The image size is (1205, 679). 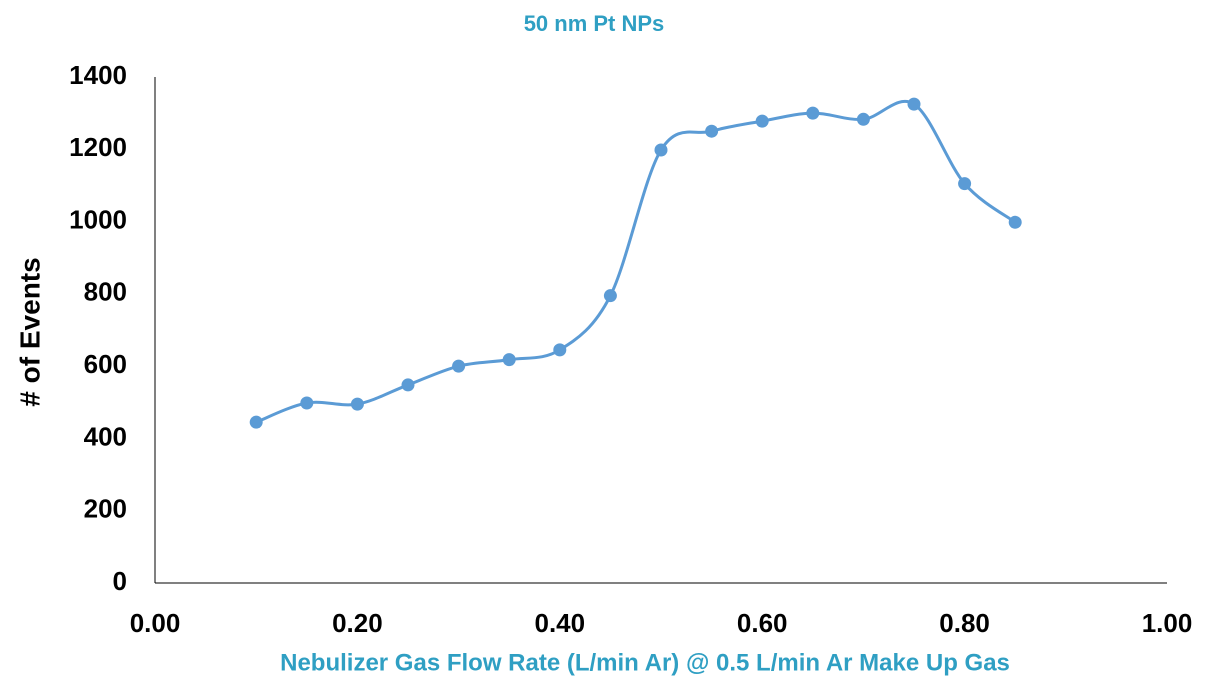 I want to click on x-tick-label: 0.00, so click(x=155, y=623).